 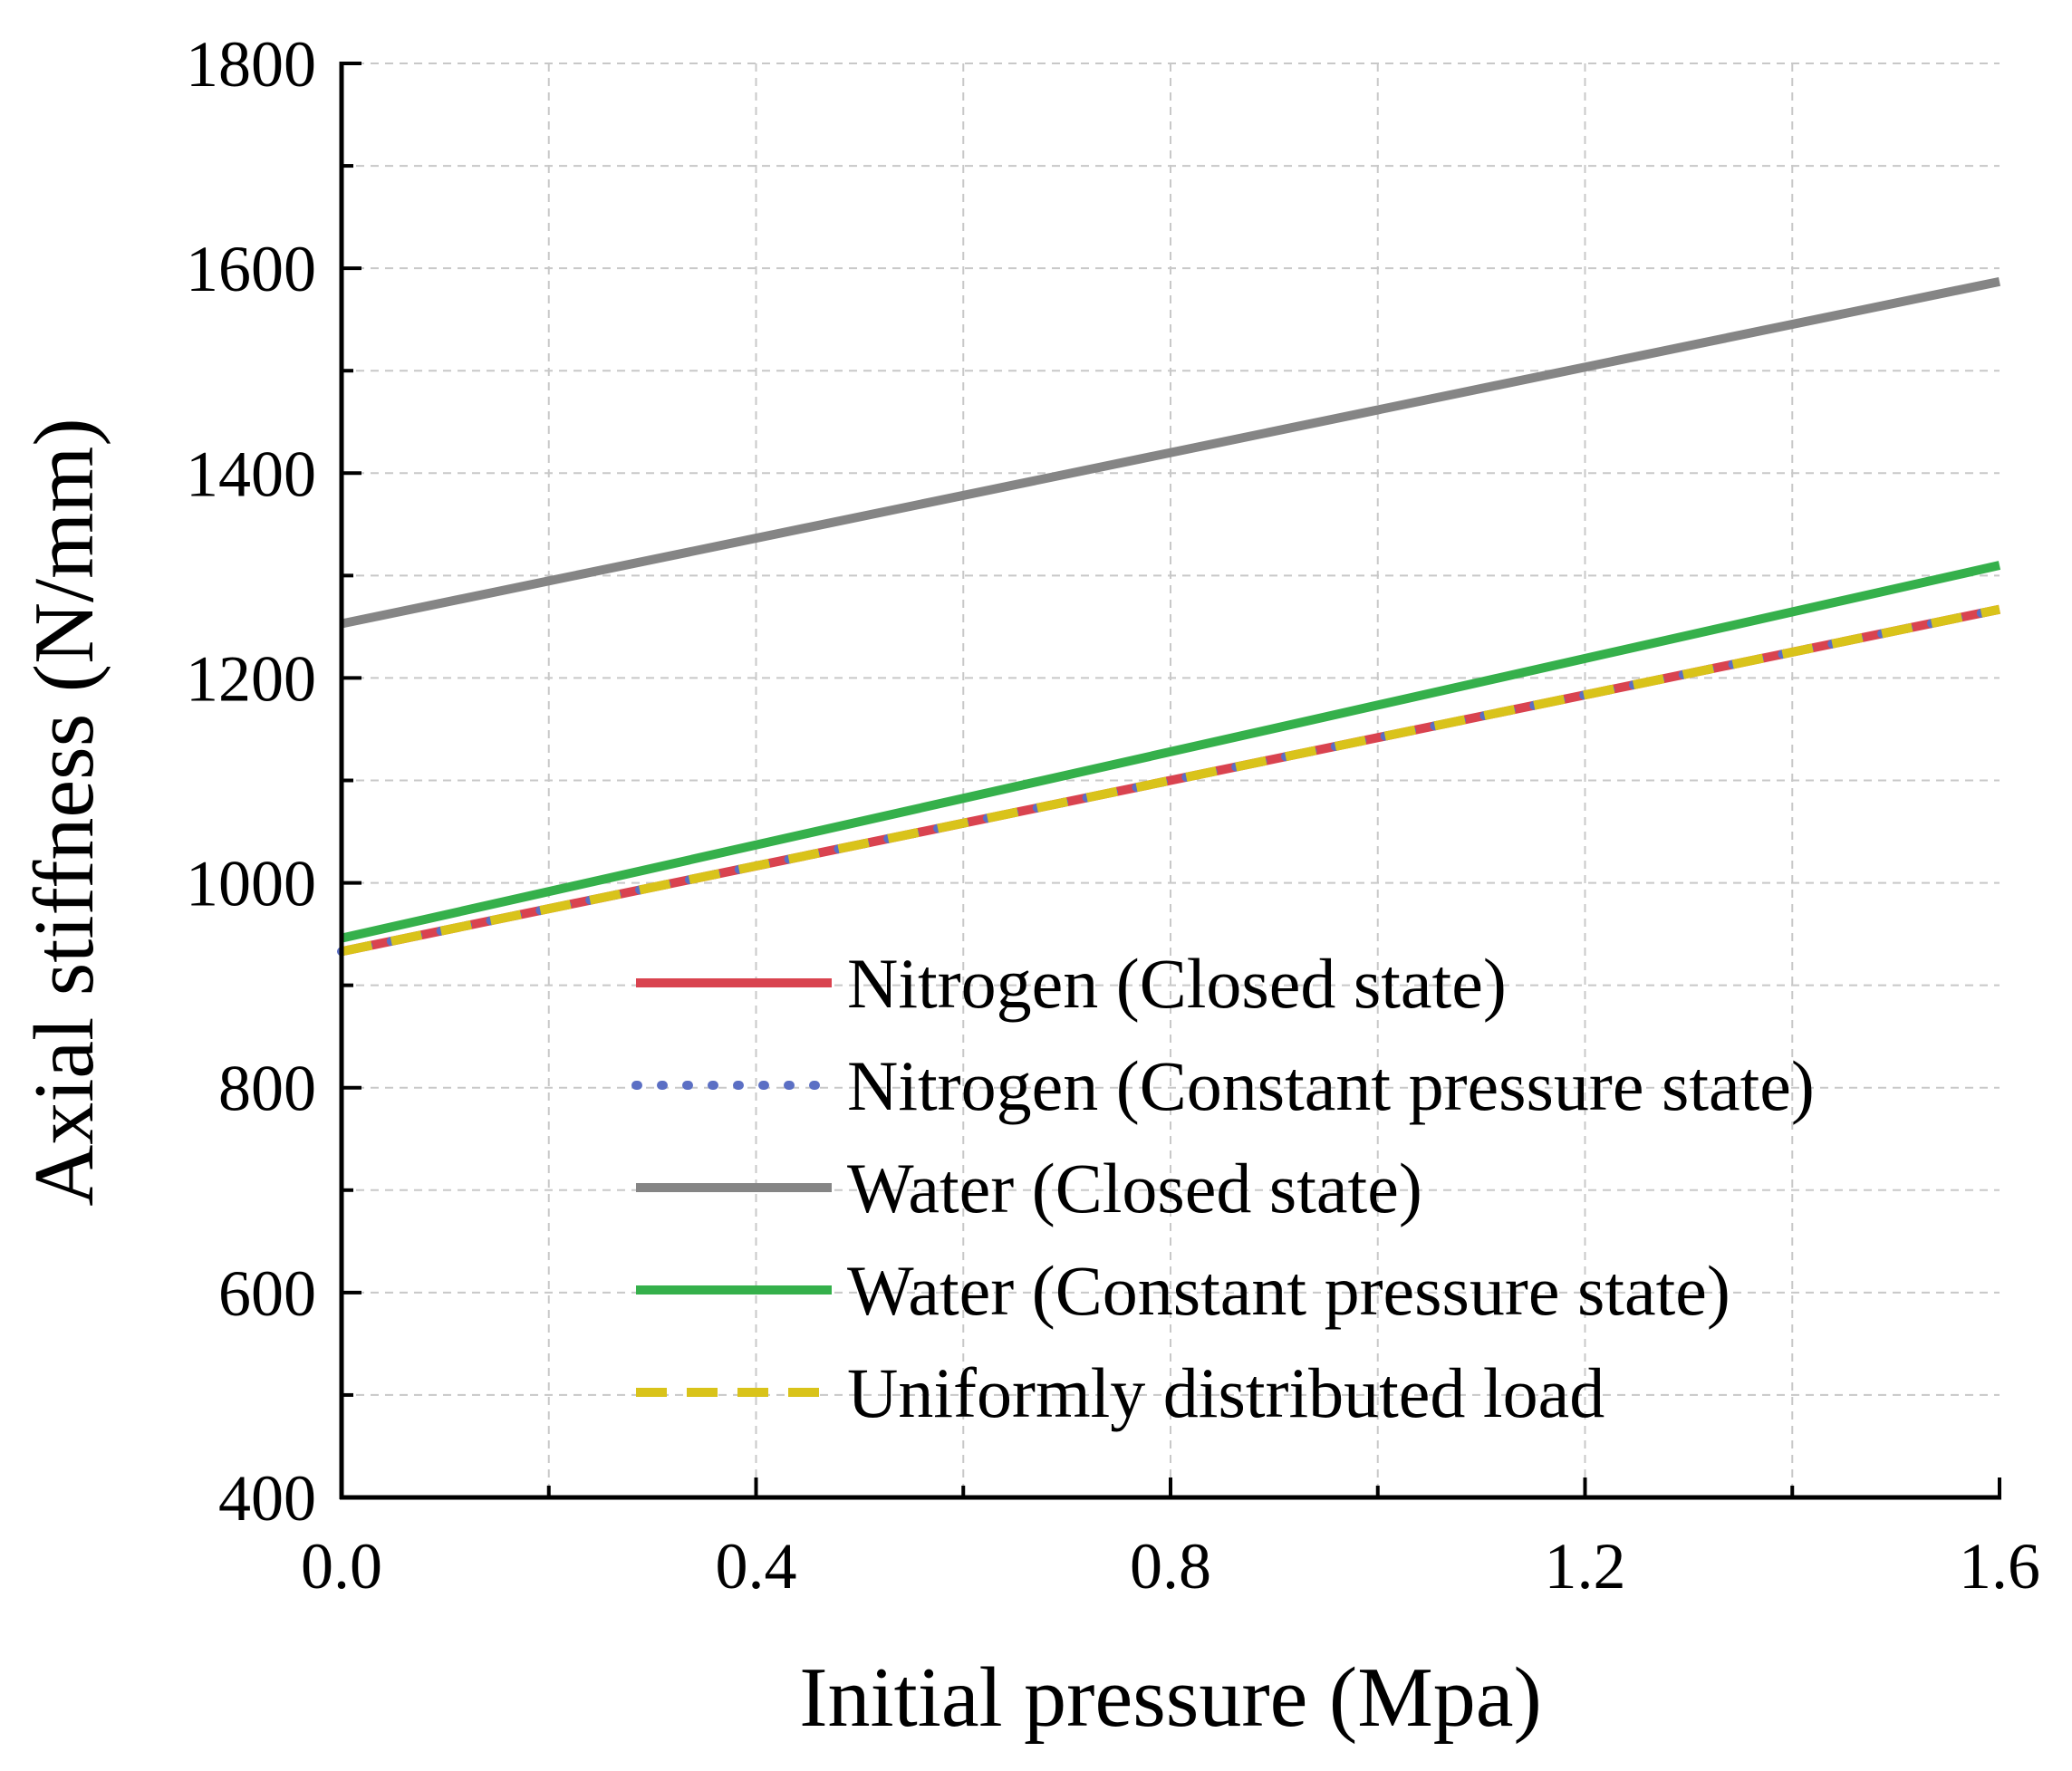 I want to click on y-tick-label: 400, so click(x=267, y=1499).